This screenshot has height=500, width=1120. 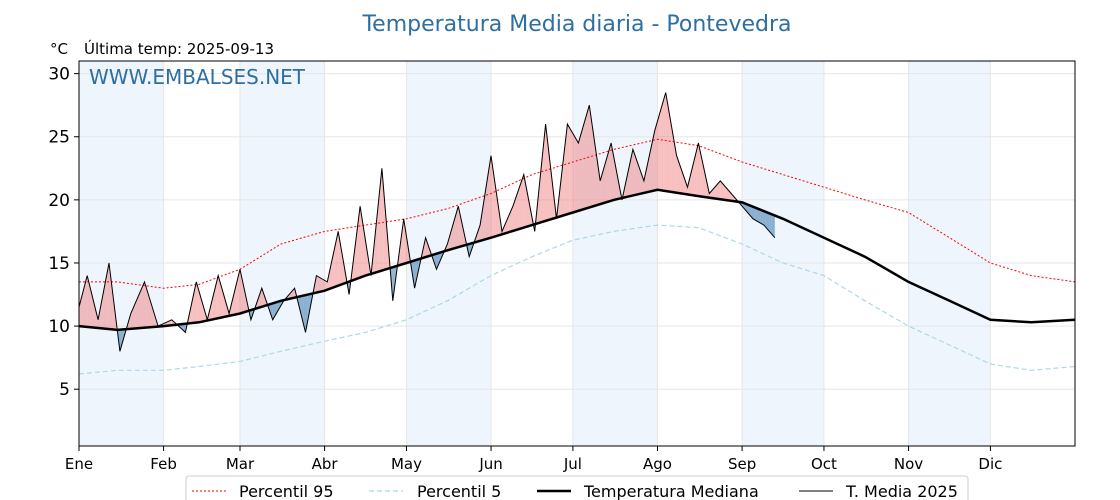 I want to click on y-axis-ticks: 5 10 15 20 25 30, so click(x=63, y=232).